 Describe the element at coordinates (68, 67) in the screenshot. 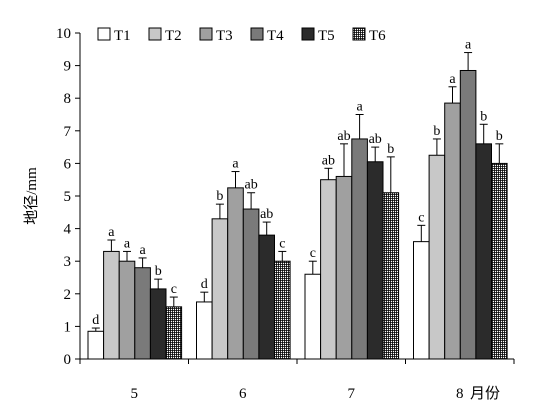

I see `y-tick-label: 9` at that location.